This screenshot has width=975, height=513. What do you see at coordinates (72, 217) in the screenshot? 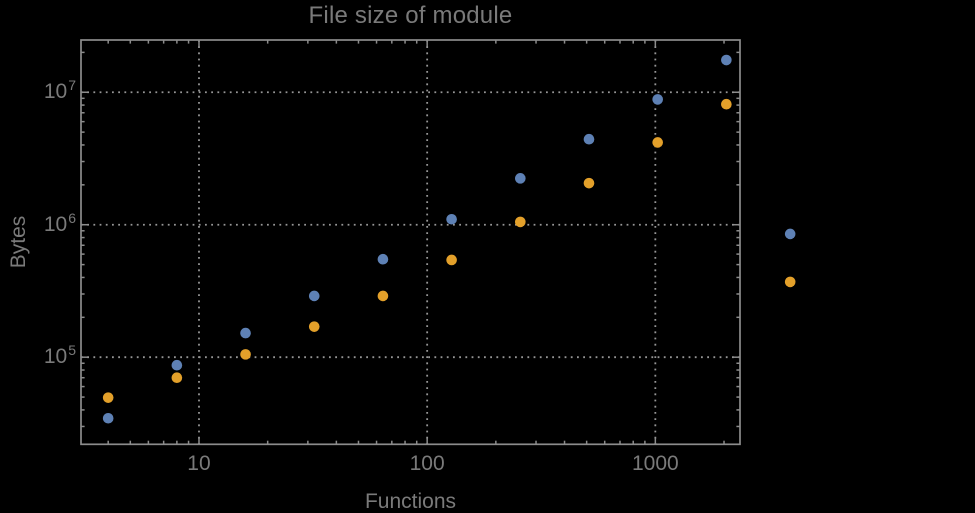
I see `y-tick-exponent: 6` at bounding box center [72, 217].